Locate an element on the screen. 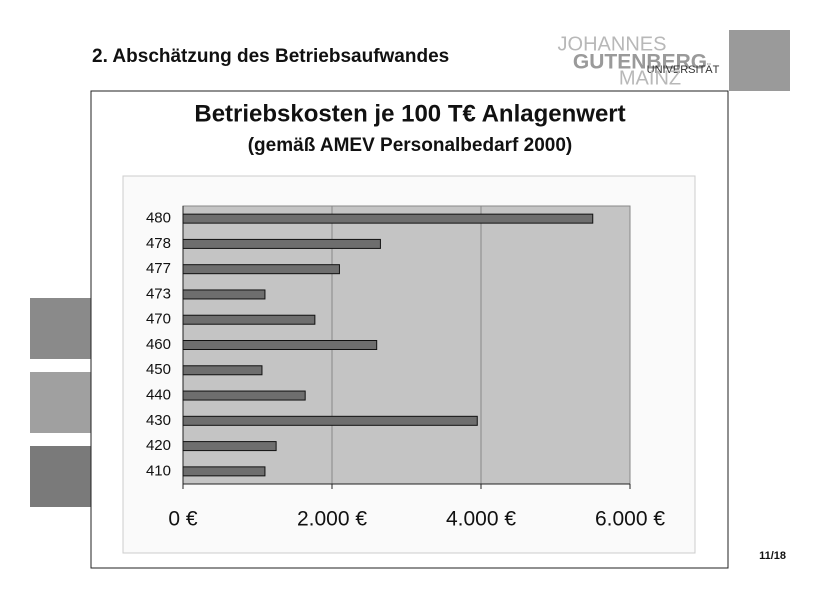 The height and width of the screenshot is (599, 827). y-tick-label: 410 is located at coordinates (158, 470).